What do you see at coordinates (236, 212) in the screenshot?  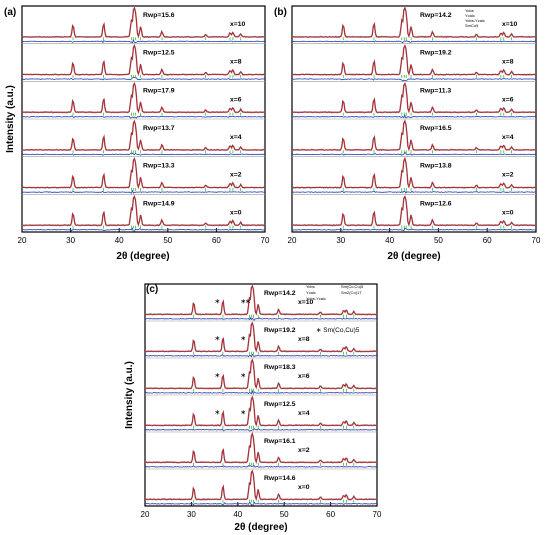 I see `panel-a-composition-label: x=0` at bounding box center [236, 212].